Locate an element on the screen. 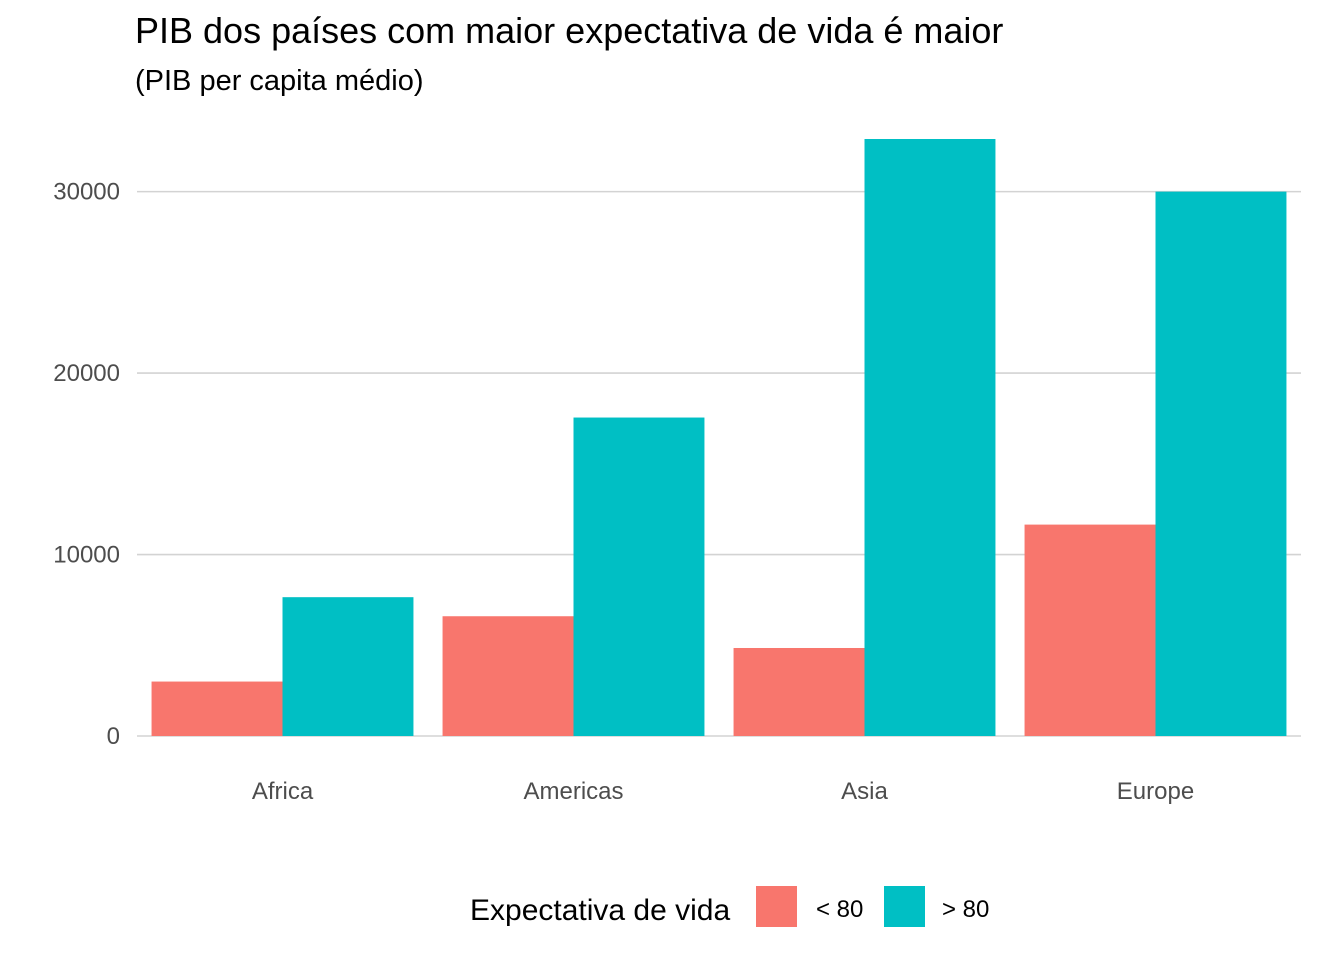  legend-label-2: > 80 is located at coordinates (965, 909).